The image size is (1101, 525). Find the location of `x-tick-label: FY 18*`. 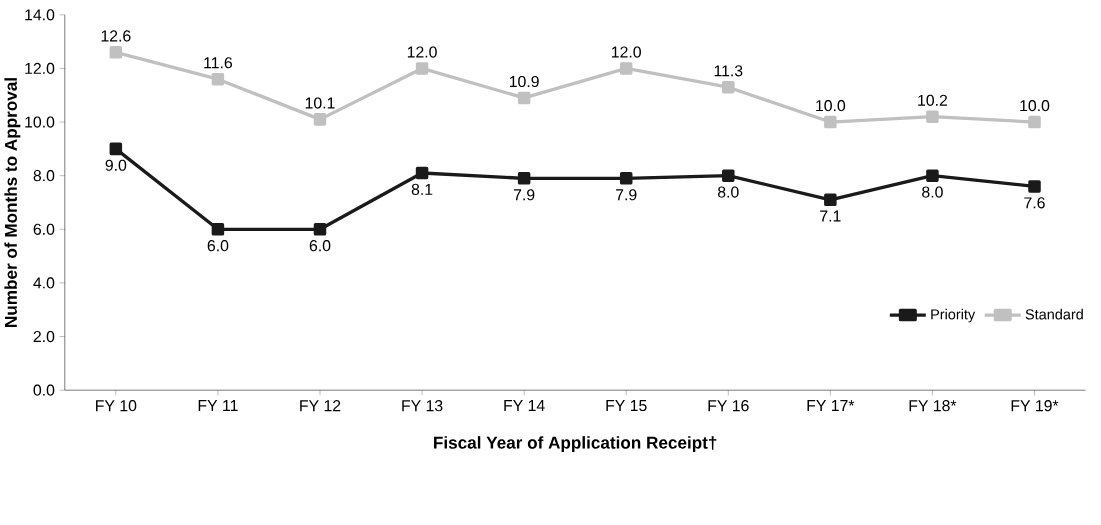

x-tick-label: FY 18* is located at coordinates (933, 406).